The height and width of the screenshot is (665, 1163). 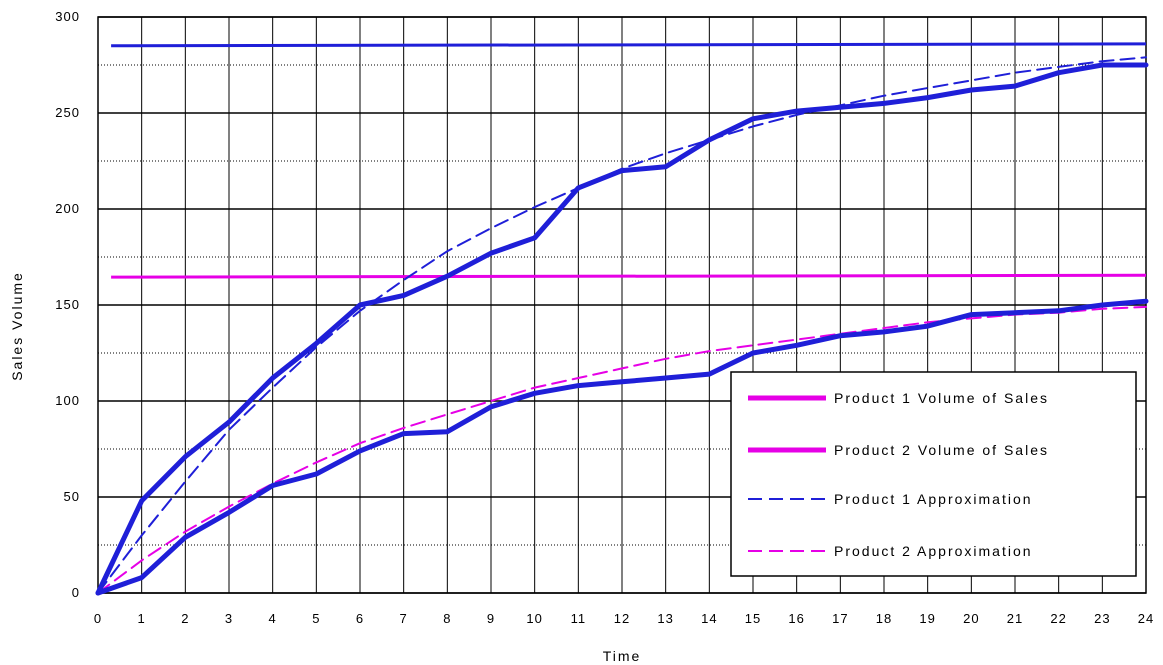 What do you see at coordinates (927, 618) in the screenshot?
I see `x-tick-label: 19` at bounding box center [927, 618].